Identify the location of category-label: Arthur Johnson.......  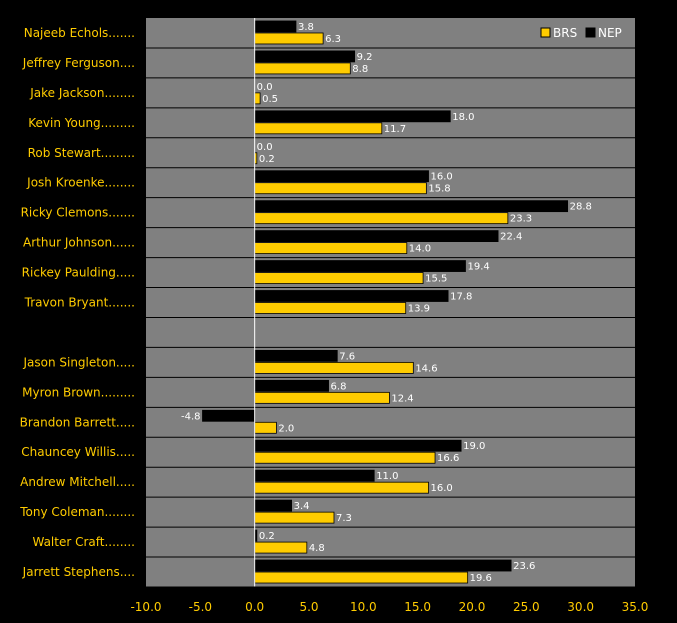
(79, 243).